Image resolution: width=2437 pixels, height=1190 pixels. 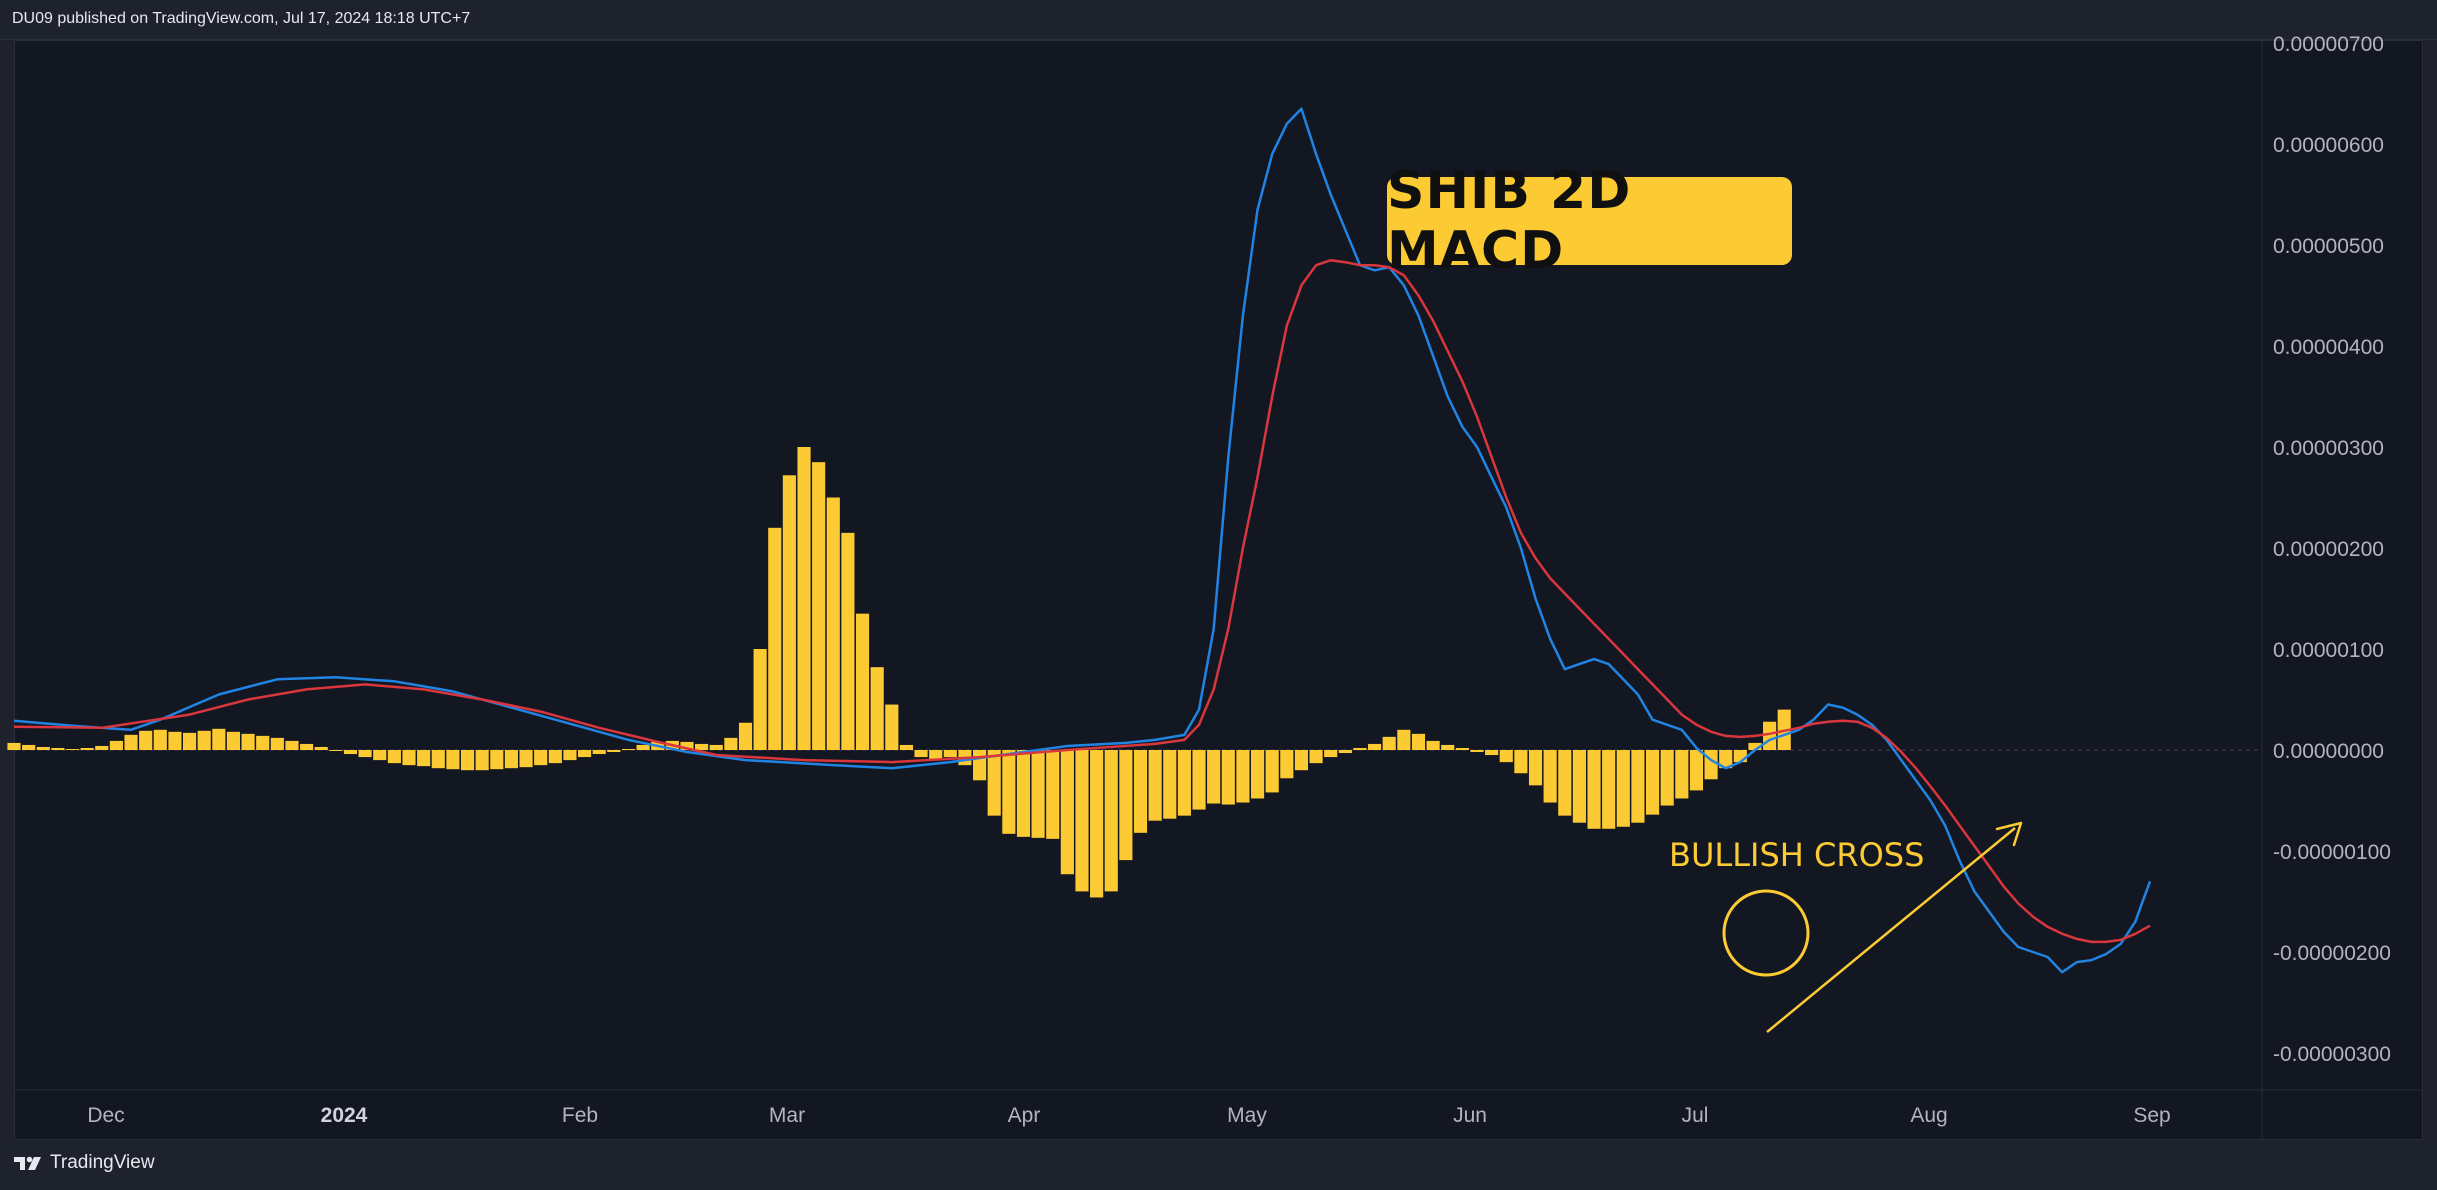 What do you see at coordinates (2328, 751) in the screenshot?
I see `y-tick-label: 0.00000000` at bounding box center [2328, 751].